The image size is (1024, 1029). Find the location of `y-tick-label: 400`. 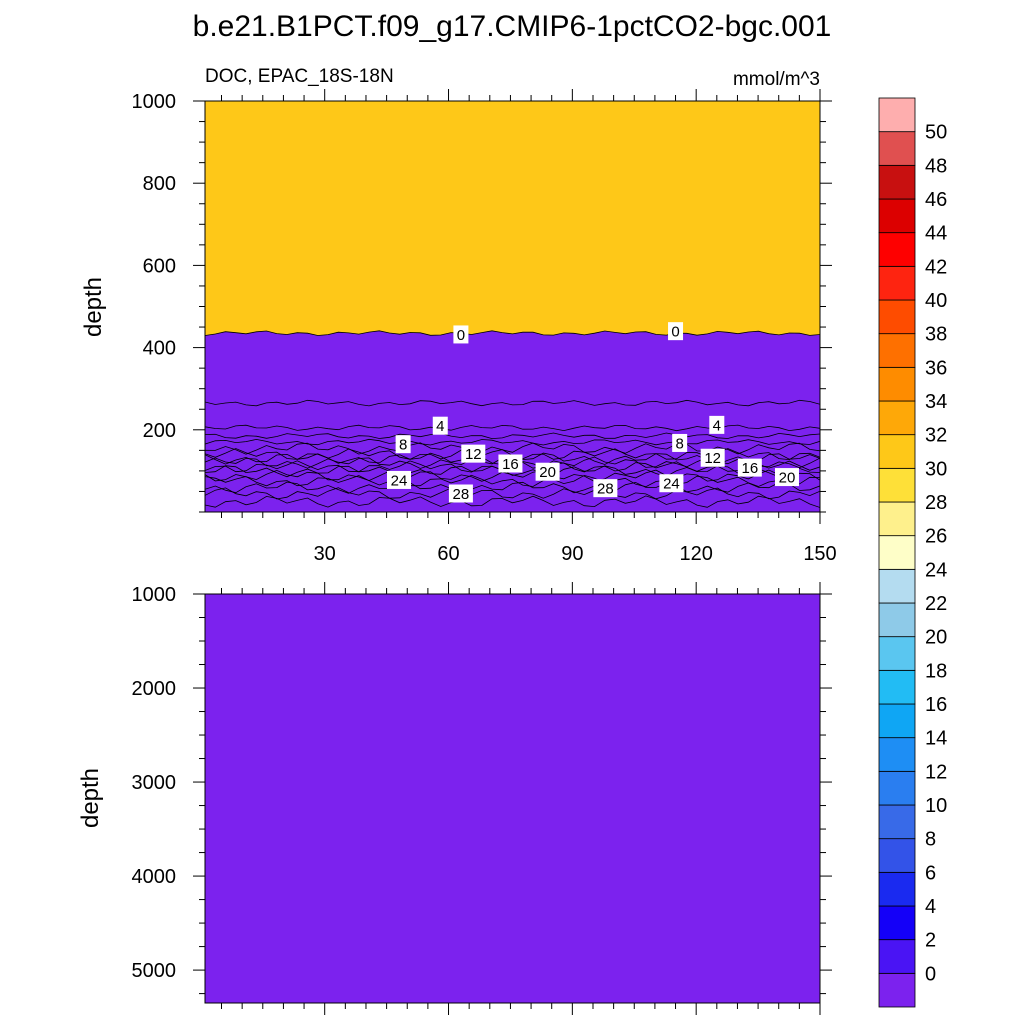

y-tick-label: 400 is located at coordinates (159, 349).